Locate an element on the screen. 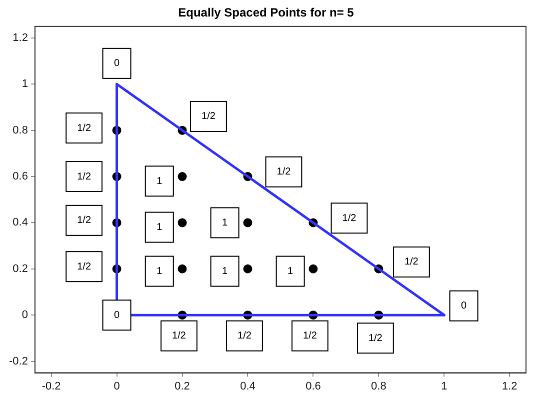  y-tick-label: 0.6 is located at coordinates (20, 176).